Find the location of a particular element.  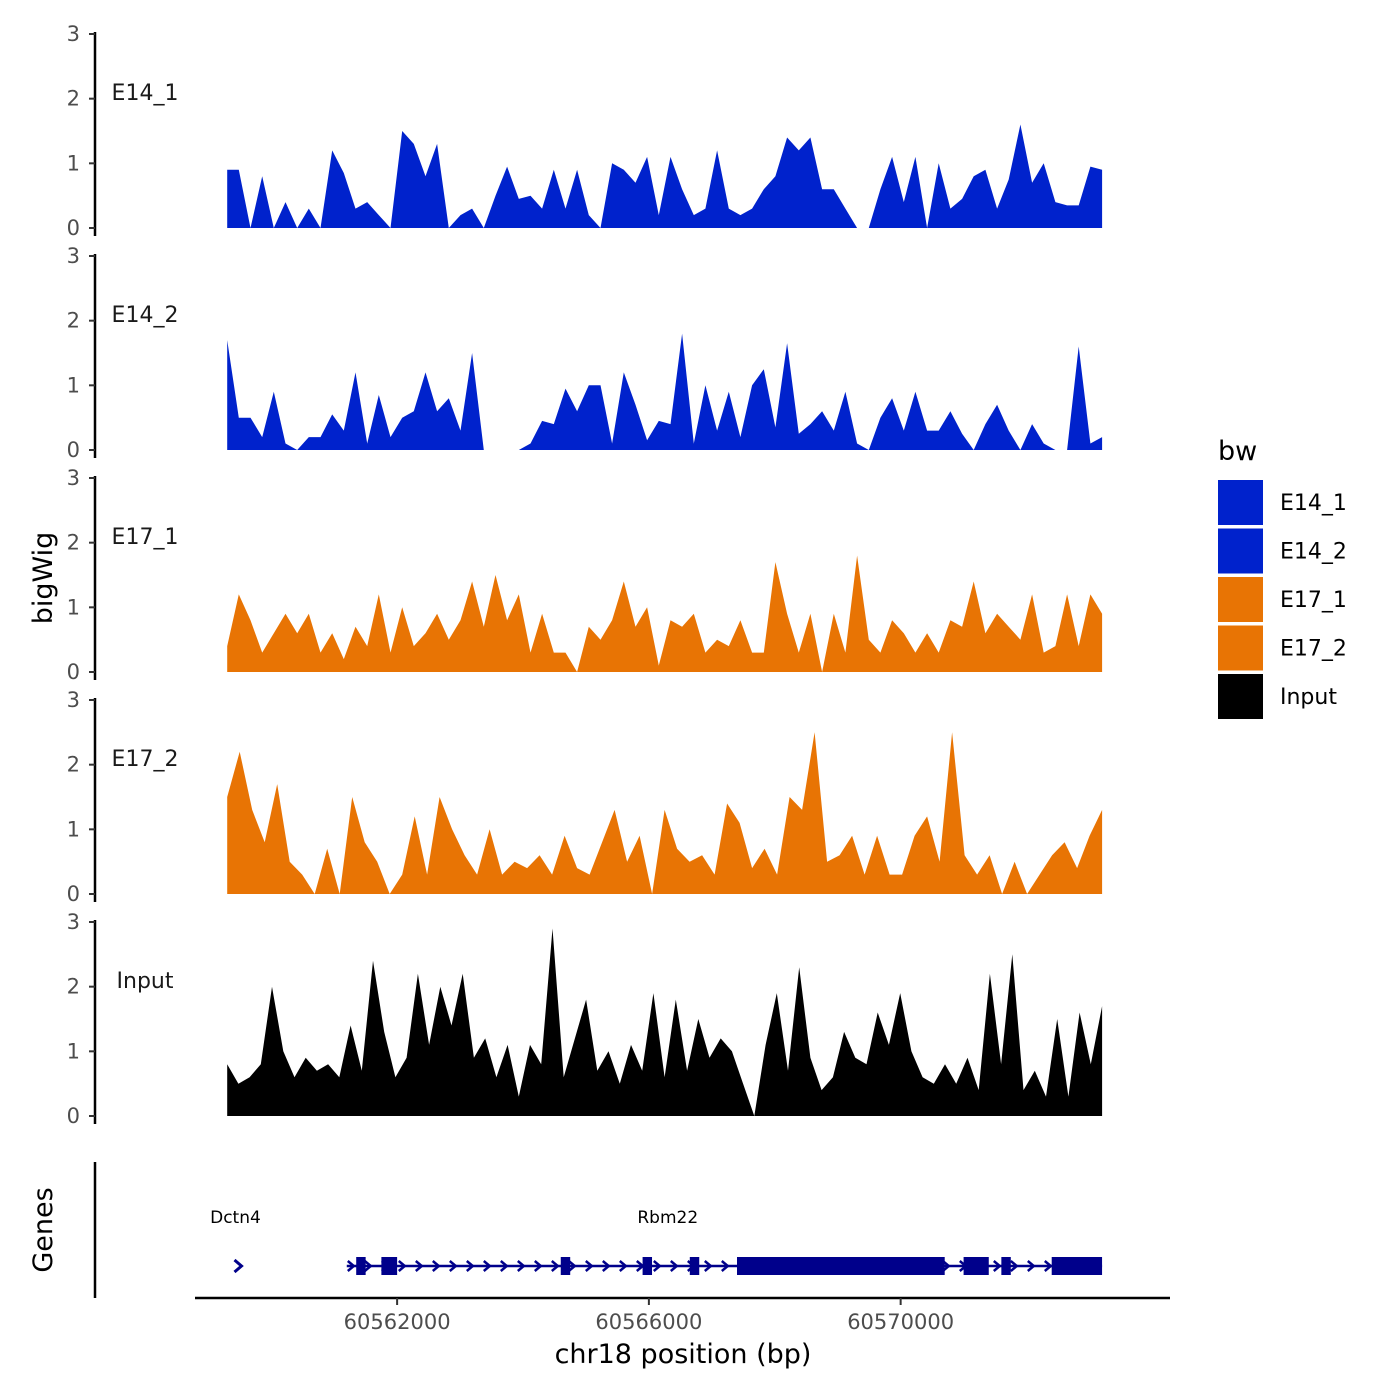

y-tick-label-Input-0: 0 is located at coordinates (73, 1116).